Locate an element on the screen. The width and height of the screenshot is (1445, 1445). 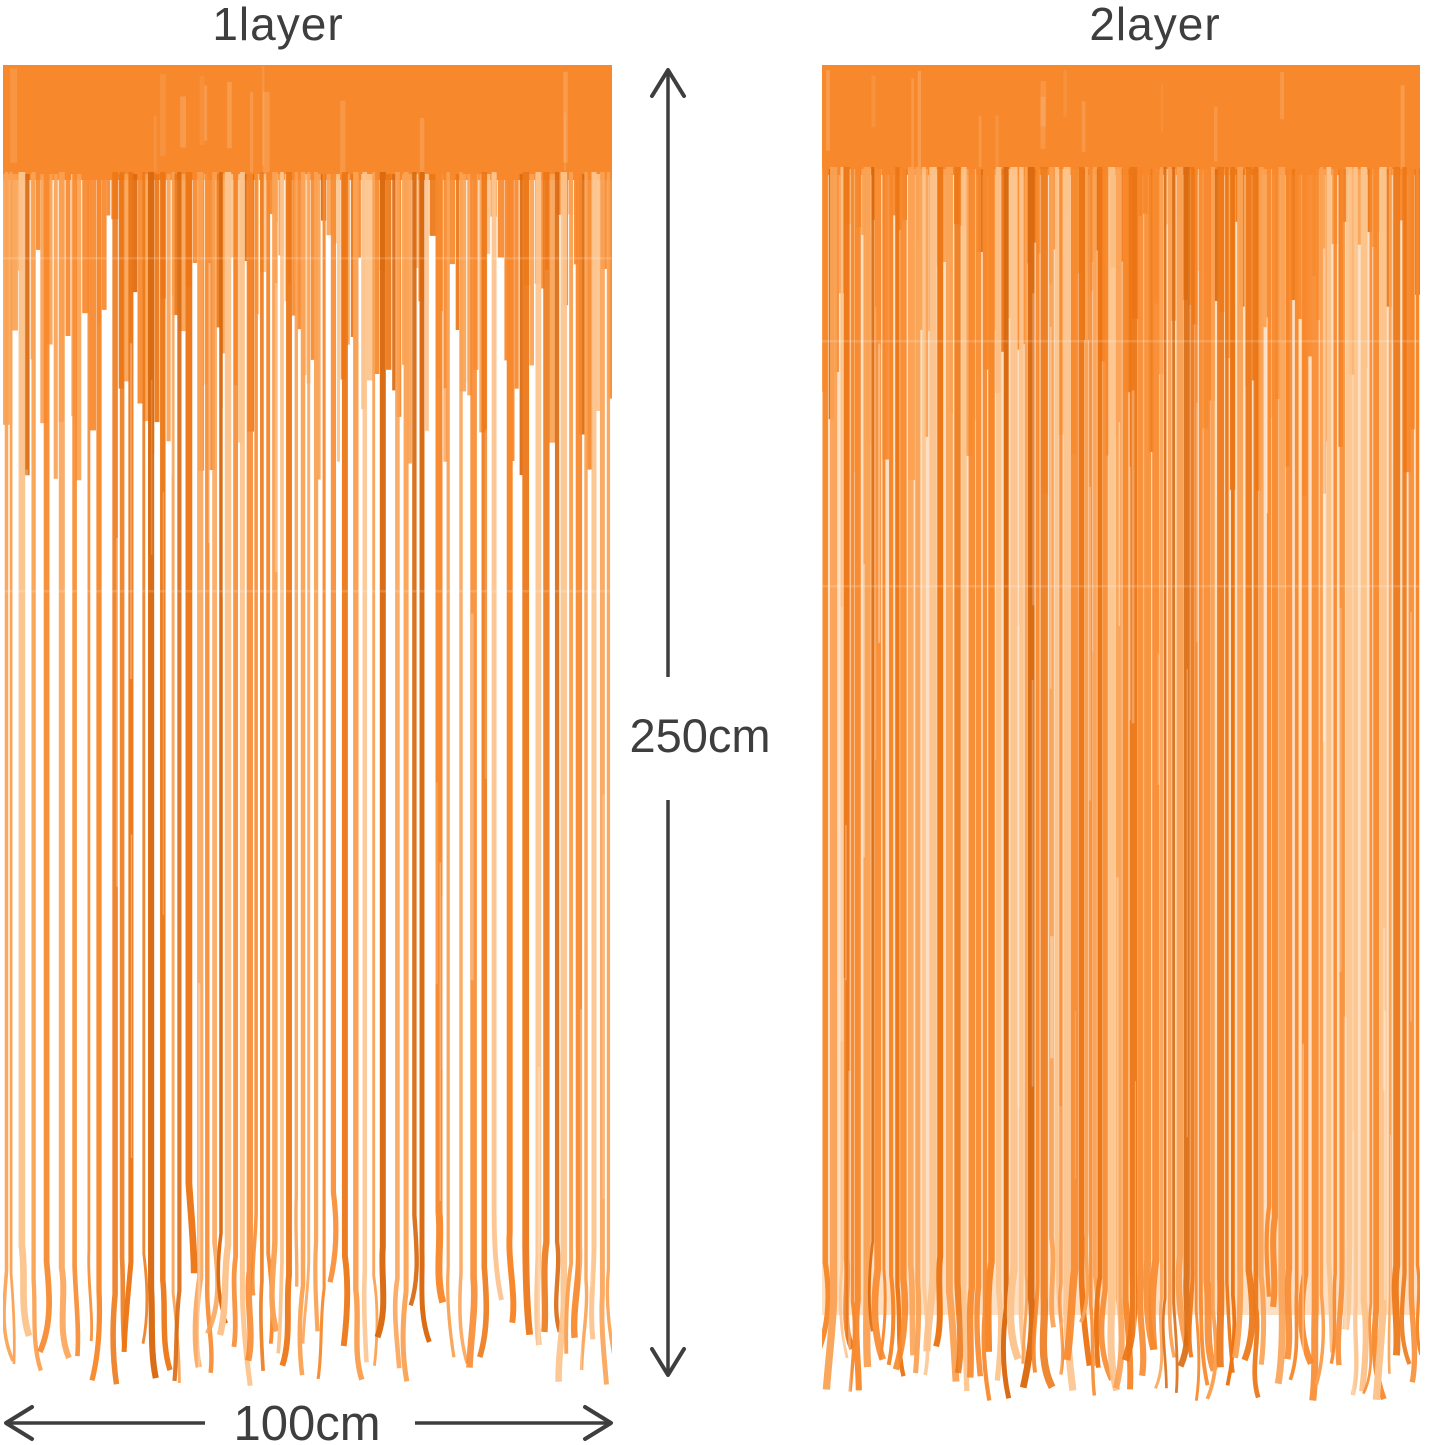
height-dimension-label: 250cm is located at coordinates (700, 735).